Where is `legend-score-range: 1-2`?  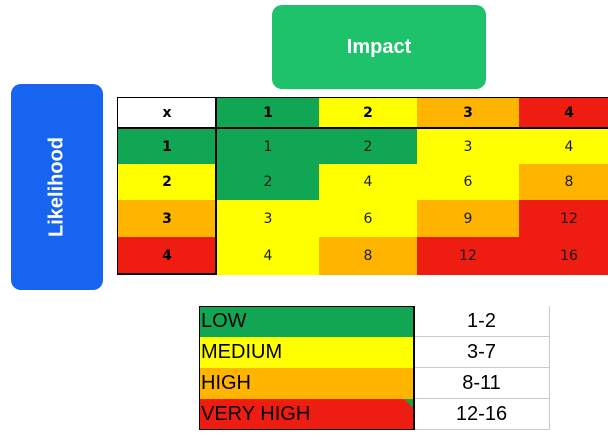 legend-score-range: 1-2 is located at coordinates (482, 321).